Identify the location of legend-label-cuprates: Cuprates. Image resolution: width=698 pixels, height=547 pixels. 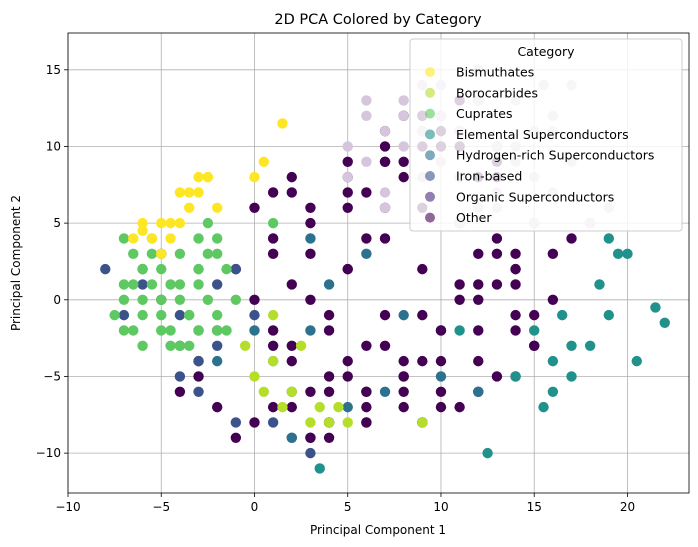
(484, 113).